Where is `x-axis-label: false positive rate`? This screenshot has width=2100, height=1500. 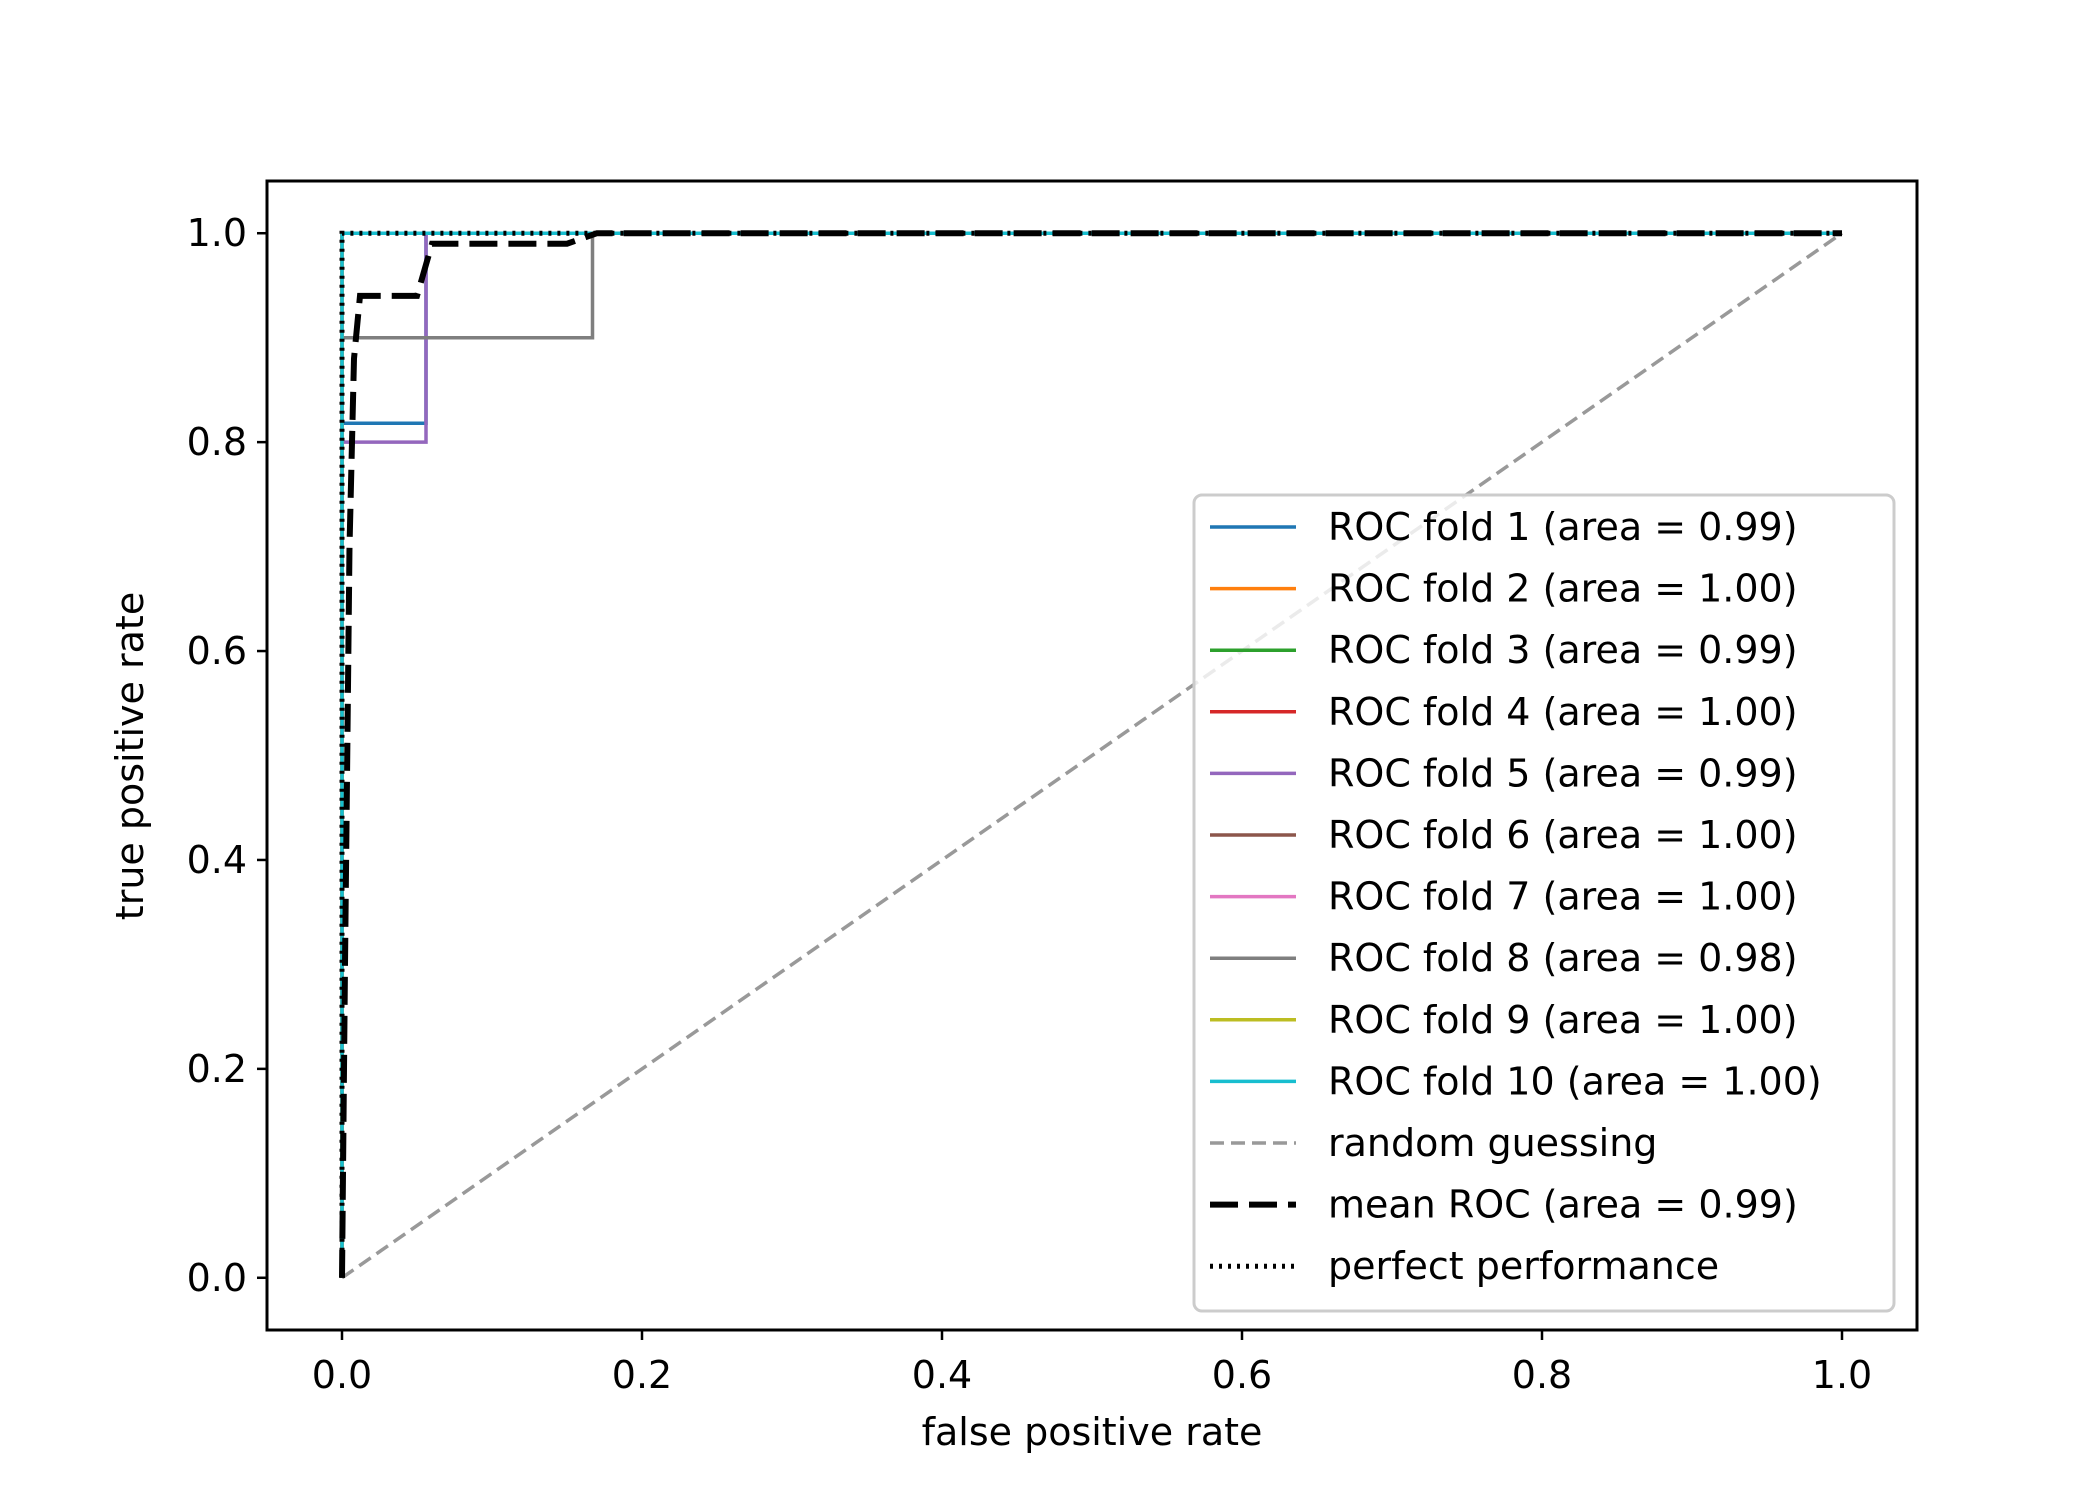 x-axis-label: false positive rate is located at coordinates (1092, 1432).